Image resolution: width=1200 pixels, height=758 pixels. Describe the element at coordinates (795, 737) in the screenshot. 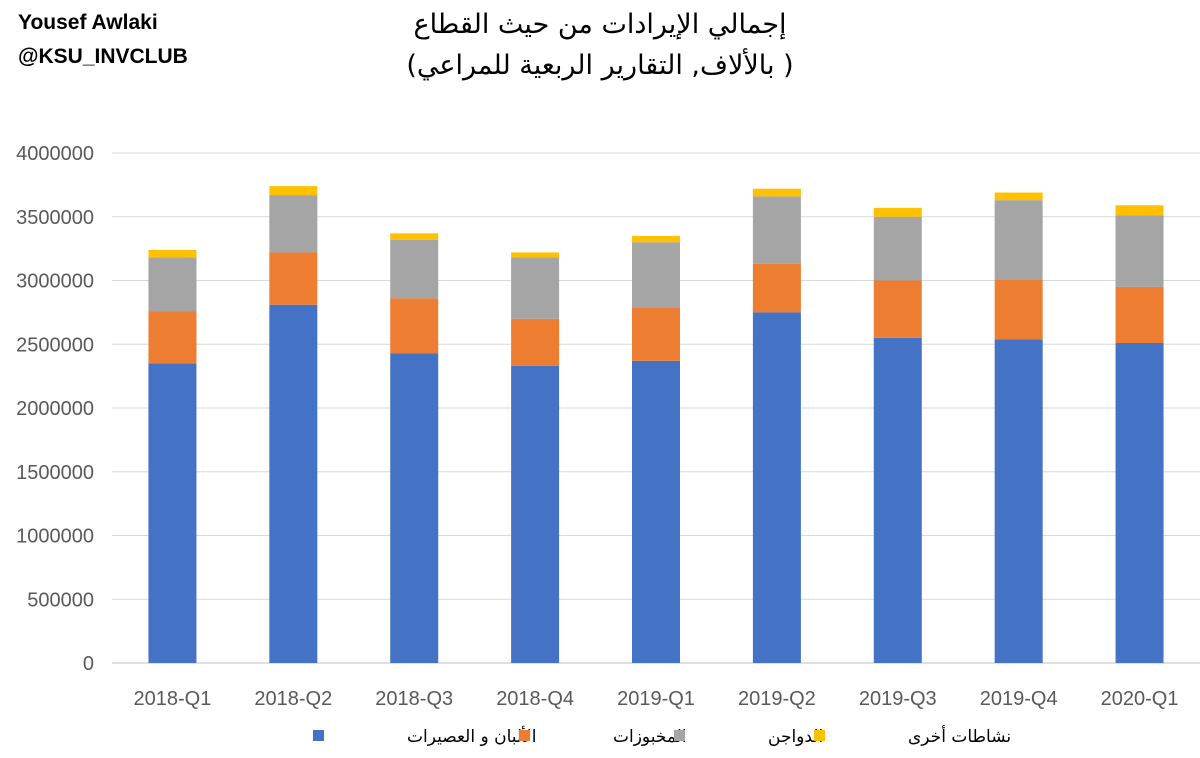

I see `legend-label: الدواجن` at that location.